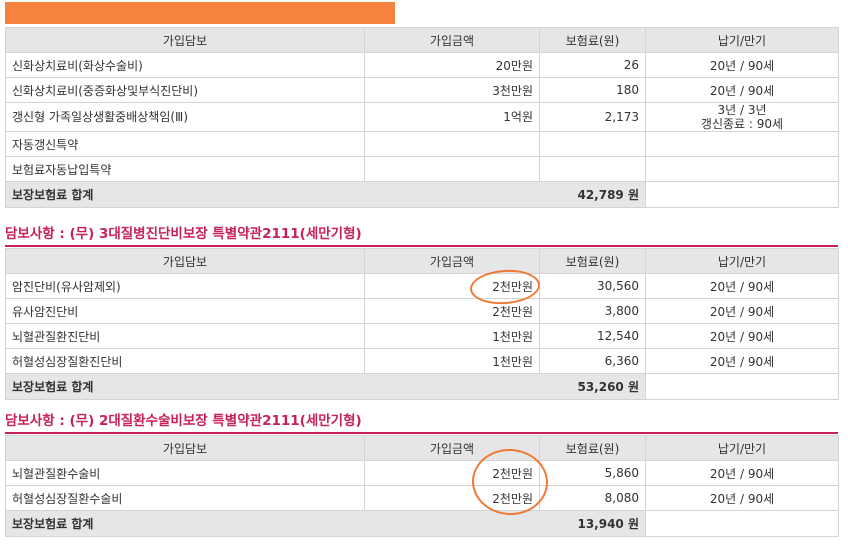 The height and width of the screenshot is (548, 848). I want to click on coverage-name: 자동갱신특약, so click(185, 144).